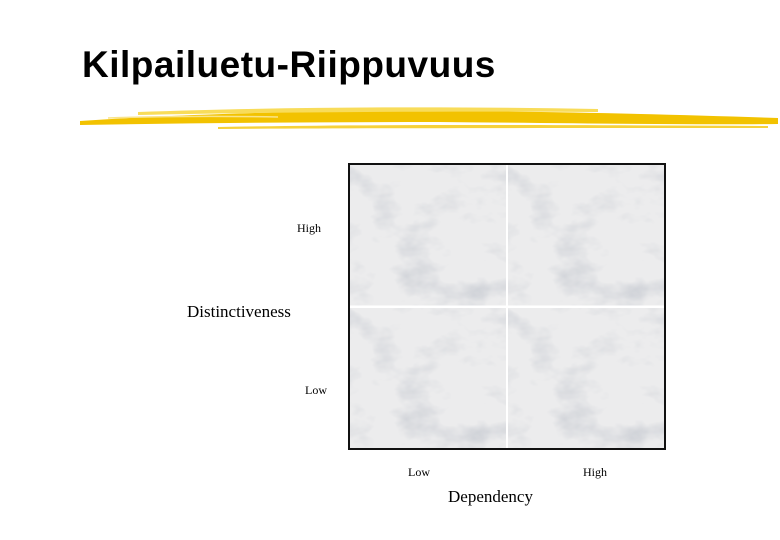  I want to click on x-axis-low-label: Low, so click(419, 472).